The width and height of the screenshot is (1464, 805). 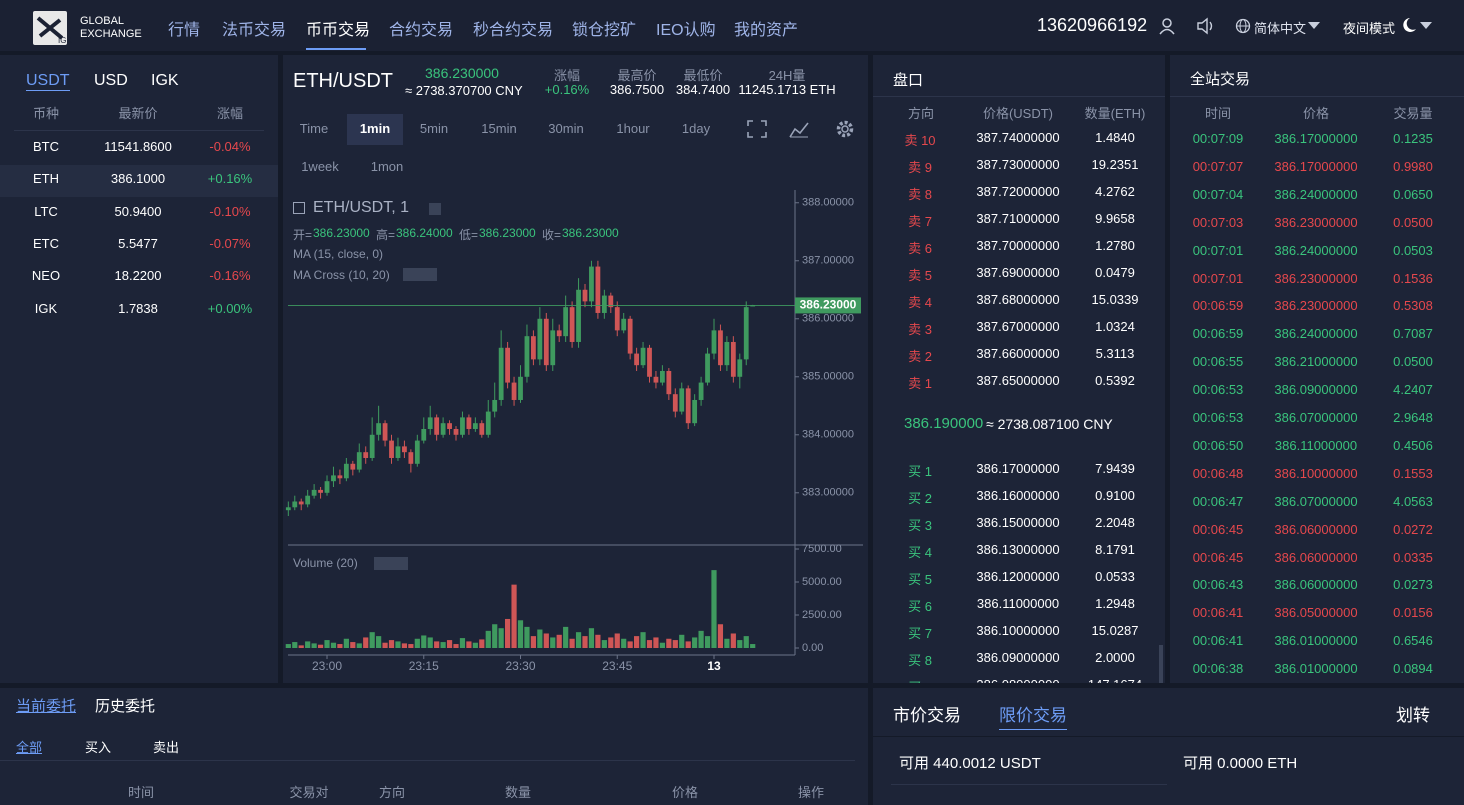 I want to click on interval: 1min, so click(x=375, y=128).